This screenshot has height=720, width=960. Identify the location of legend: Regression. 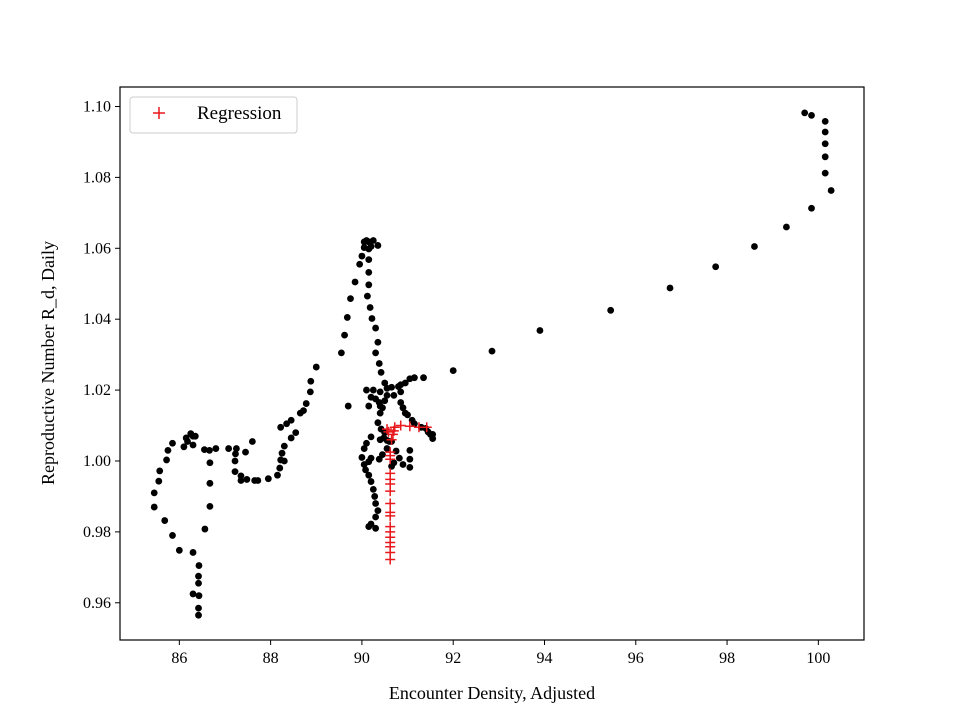
(213, 115).